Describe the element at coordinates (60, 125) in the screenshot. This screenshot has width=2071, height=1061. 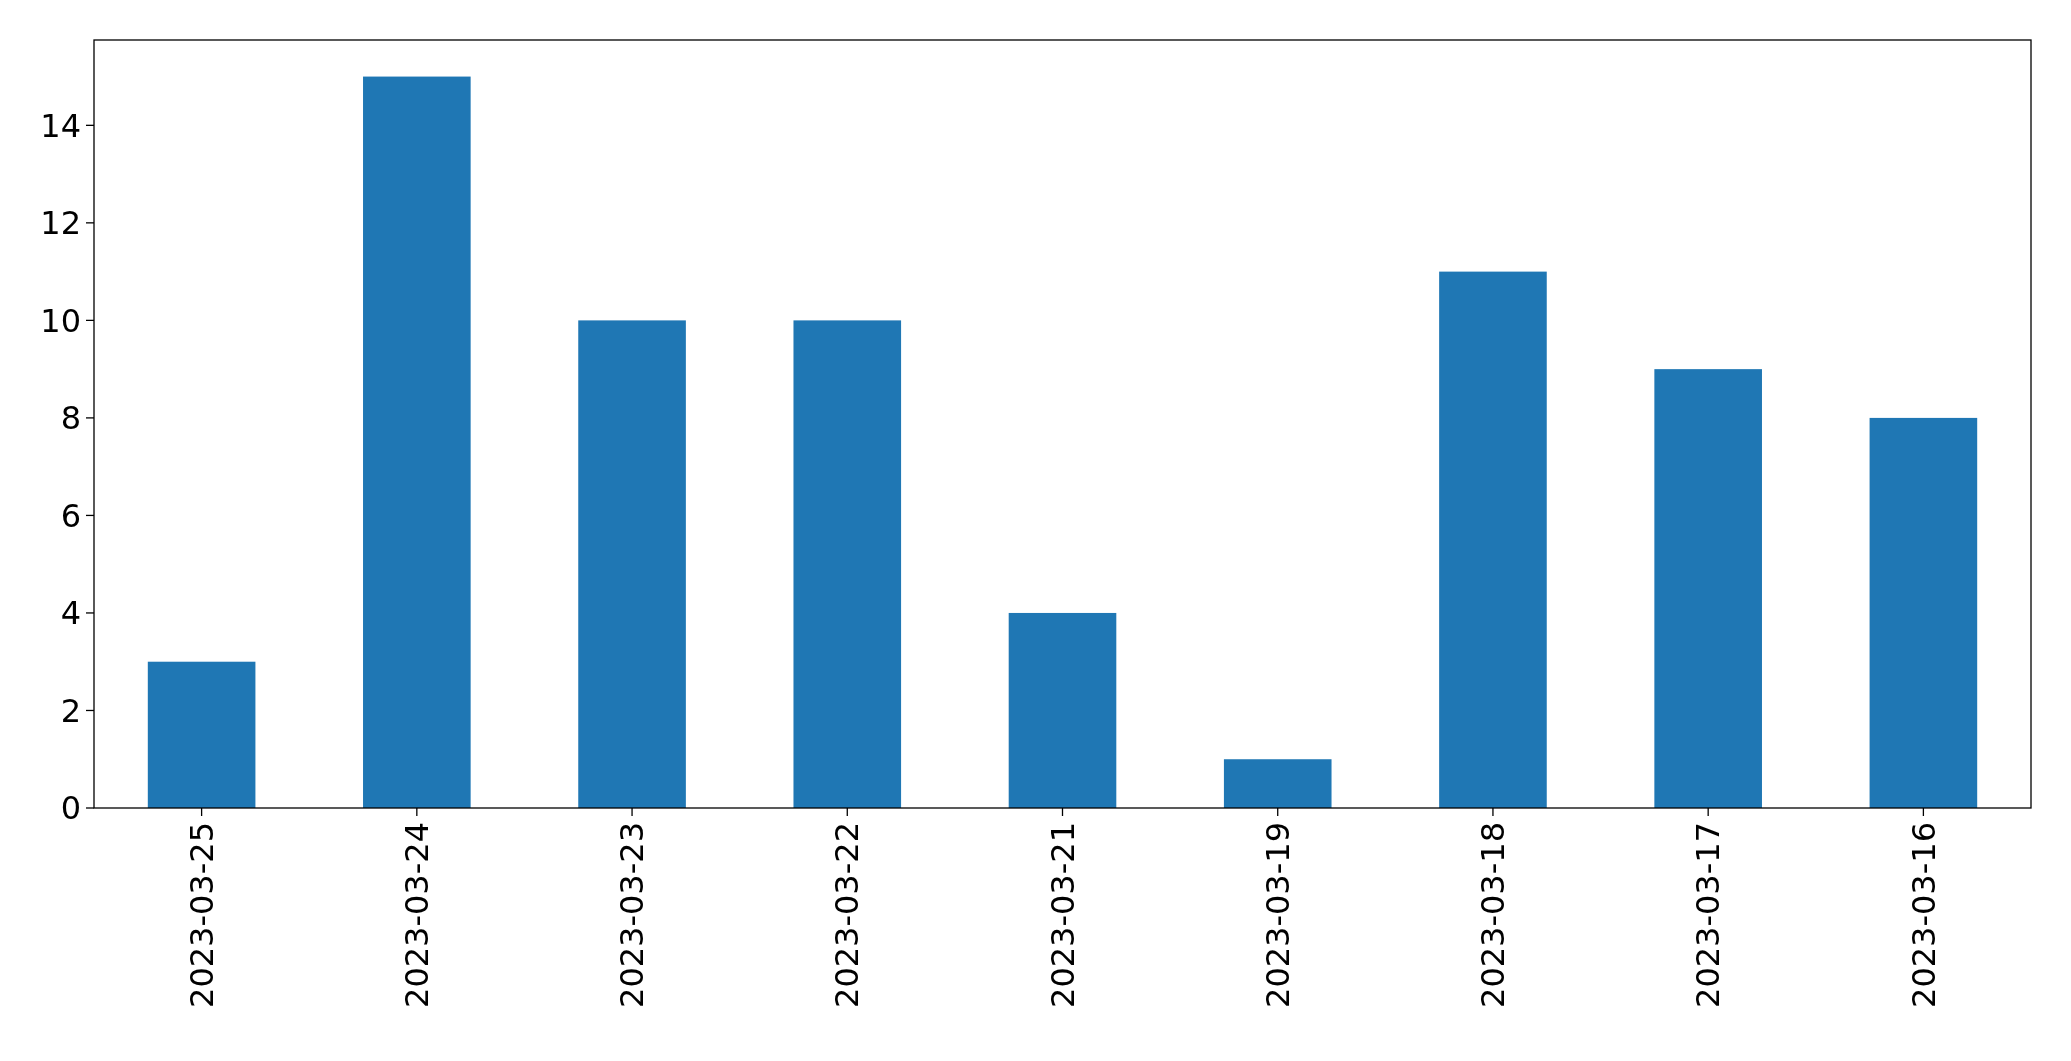
I see `y-tick-label: 14` at that location.